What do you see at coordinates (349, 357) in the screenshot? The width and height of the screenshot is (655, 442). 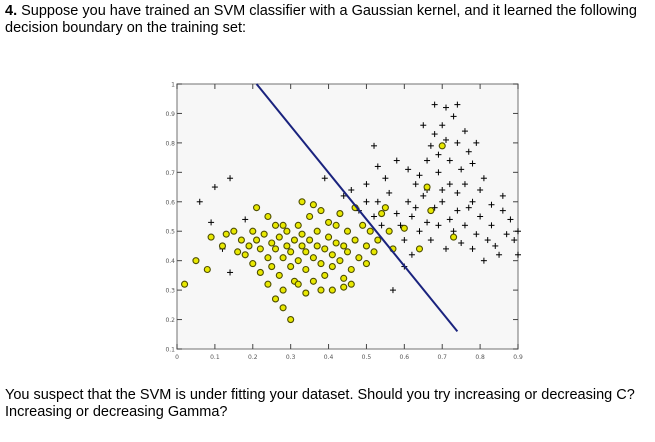 I see `x-tick-labels: 0 0.1 0.2 0.3 0.4 0.5 0.6 0.7 0.8 0.9` at bounding box center [349, 357].